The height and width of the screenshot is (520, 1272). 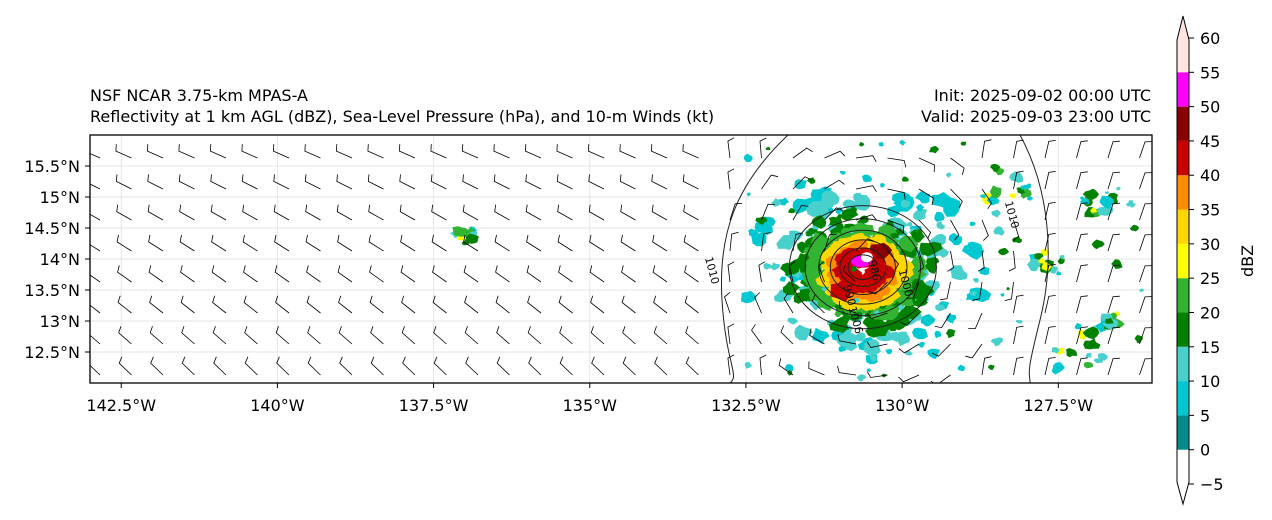 I want to click on colorbar-outline, so click(x=1183, y=260).